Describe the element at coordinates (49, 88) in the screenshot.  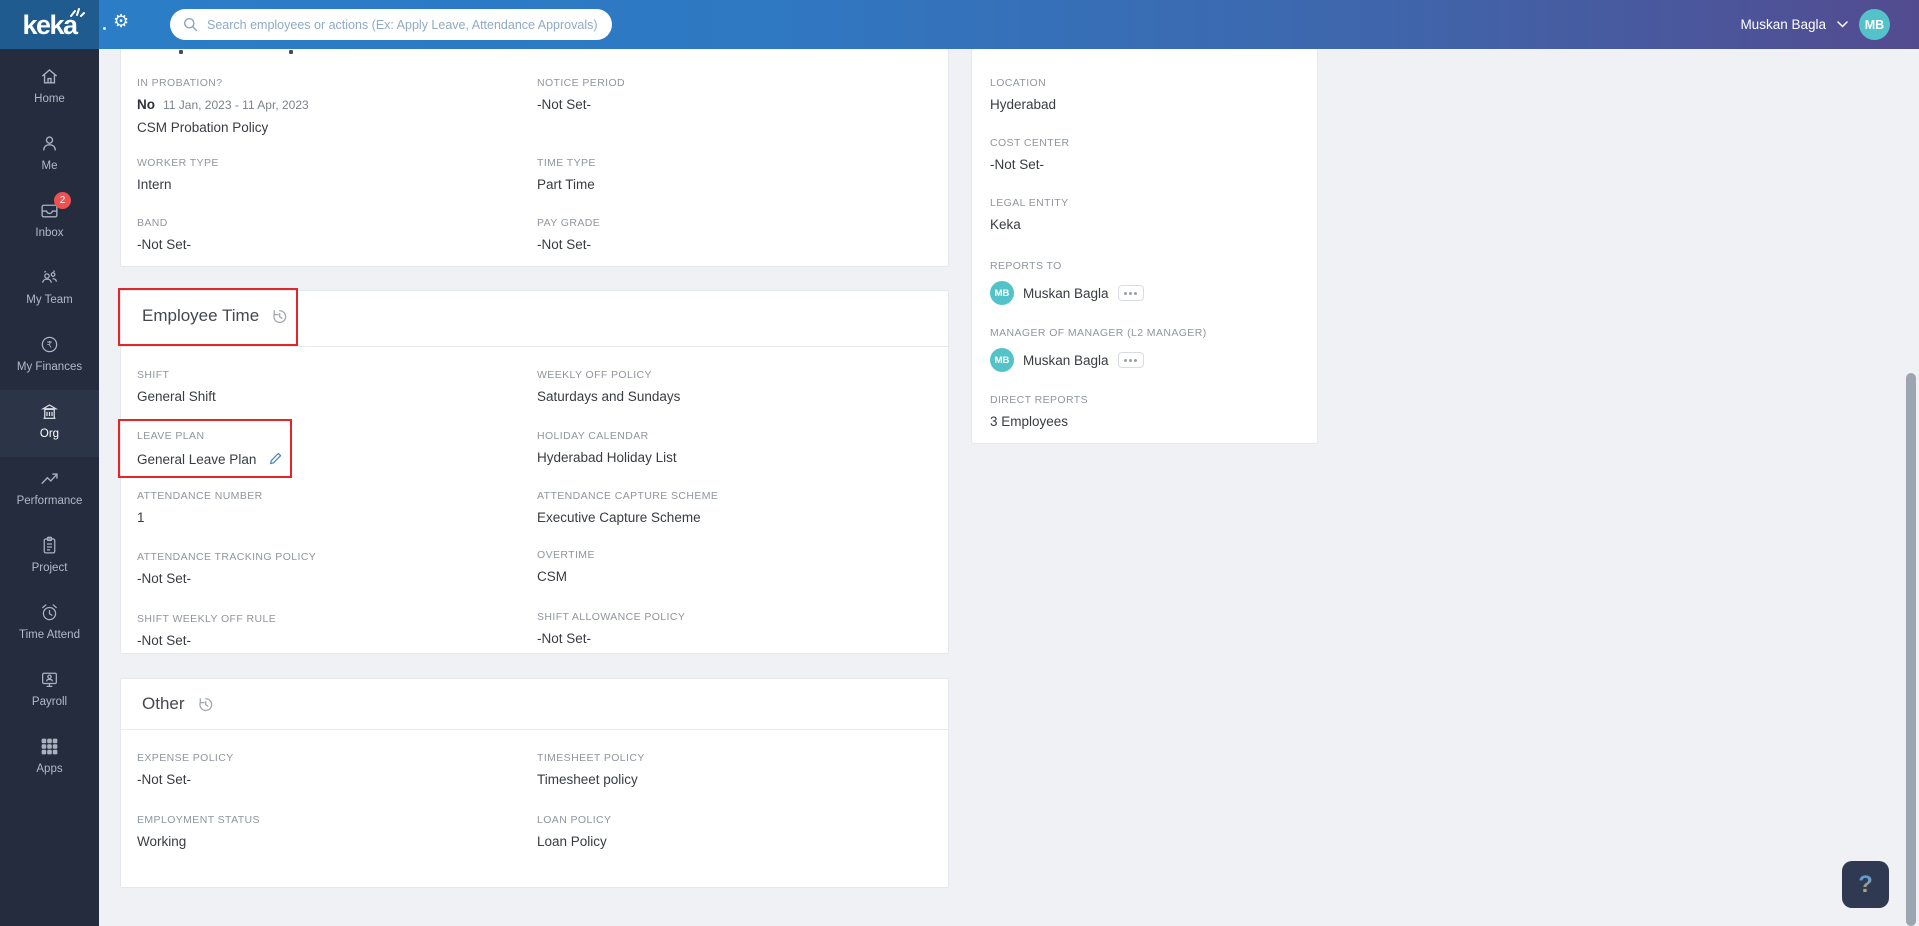
I see `sidebar-item-home: Home` at that location.